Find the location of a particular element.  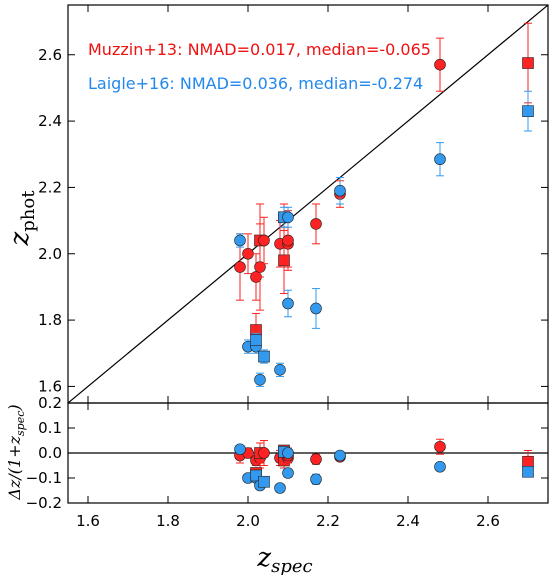

y-tick-label: 2.0 is located at coordinates (50, 254).